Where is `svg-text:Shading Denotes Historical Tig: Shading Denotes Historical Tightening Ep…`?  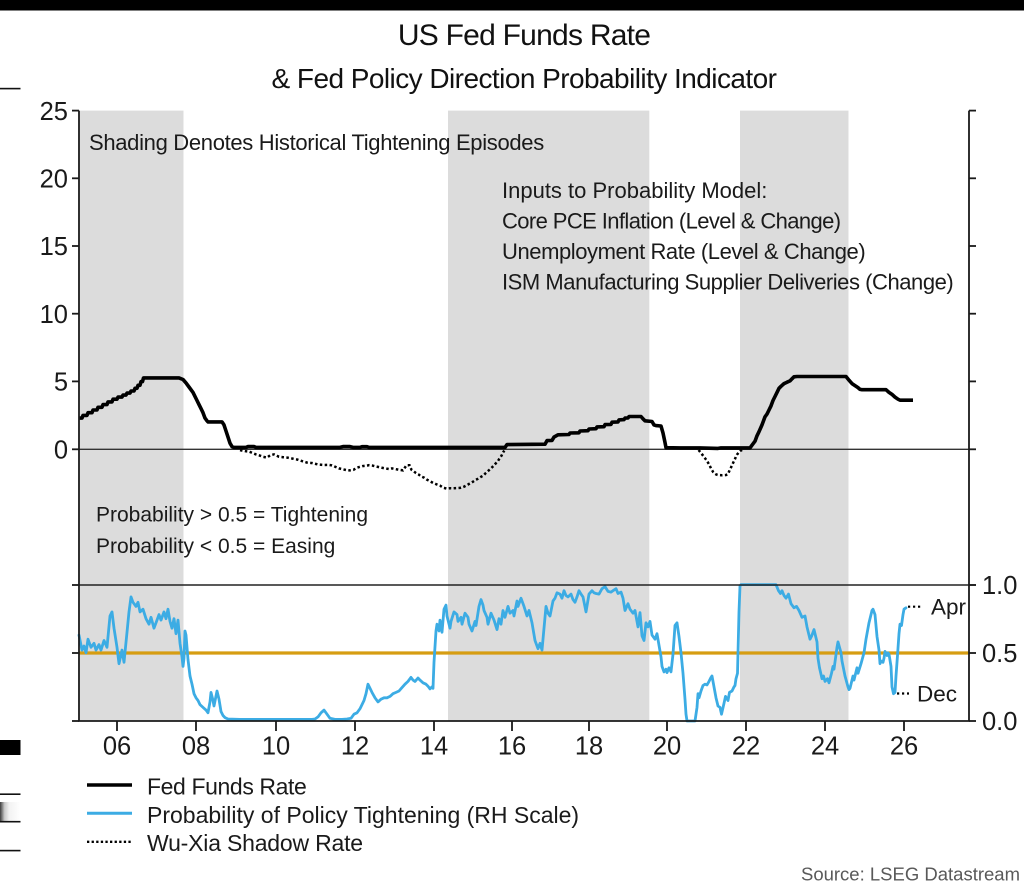
svg-text:Shading Denotes Historical Tig: Shading Denotes Historical Tightening Ep… is located at coordinates (316, 142).